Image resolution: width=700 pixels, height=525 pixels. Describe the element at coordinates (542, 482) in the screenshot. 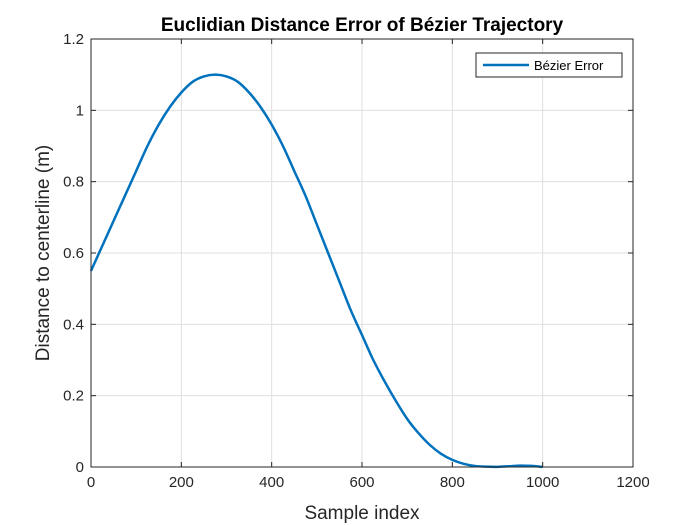

I see `x-tick-label: 1000` at that location.